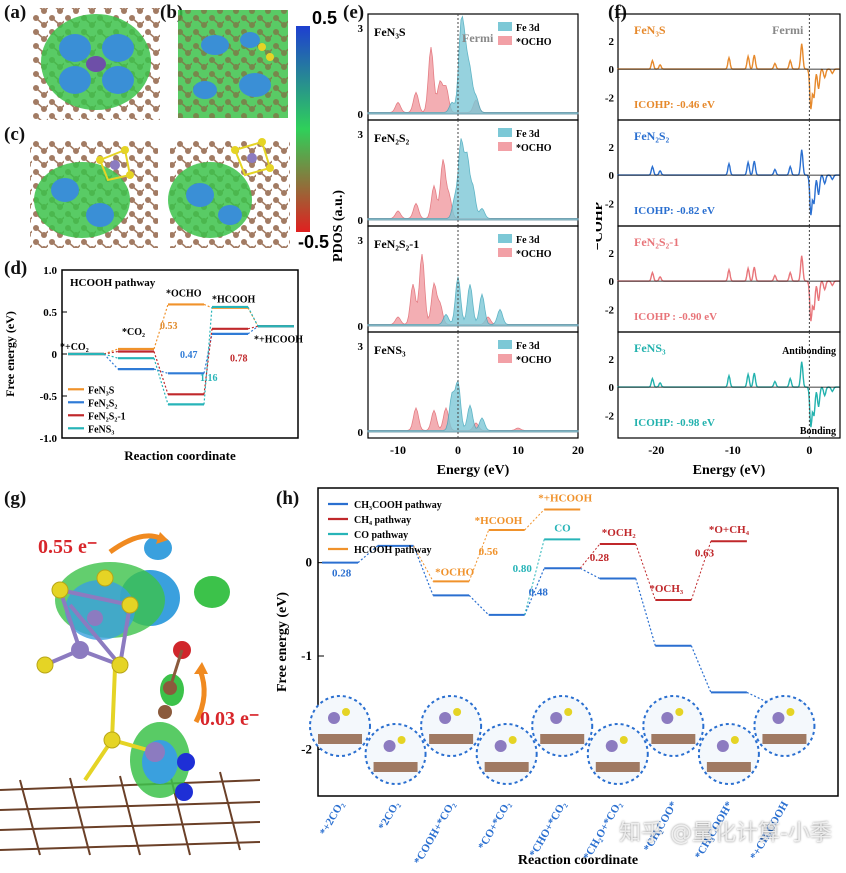 Image resolution: width=846 pixels, height=873 pixels. What do you see at coordinates (578, 450) in the screenshot?
I see `x-tick-label: 20` at bounding box center [578, 450].